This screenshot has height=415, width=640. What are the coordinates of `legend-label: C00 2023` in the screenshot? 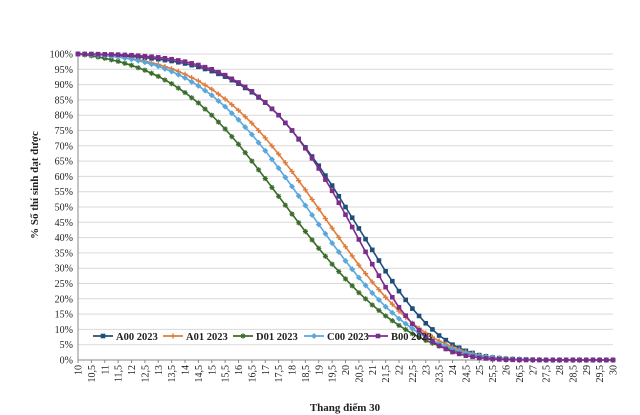 It's located at (348, 337).